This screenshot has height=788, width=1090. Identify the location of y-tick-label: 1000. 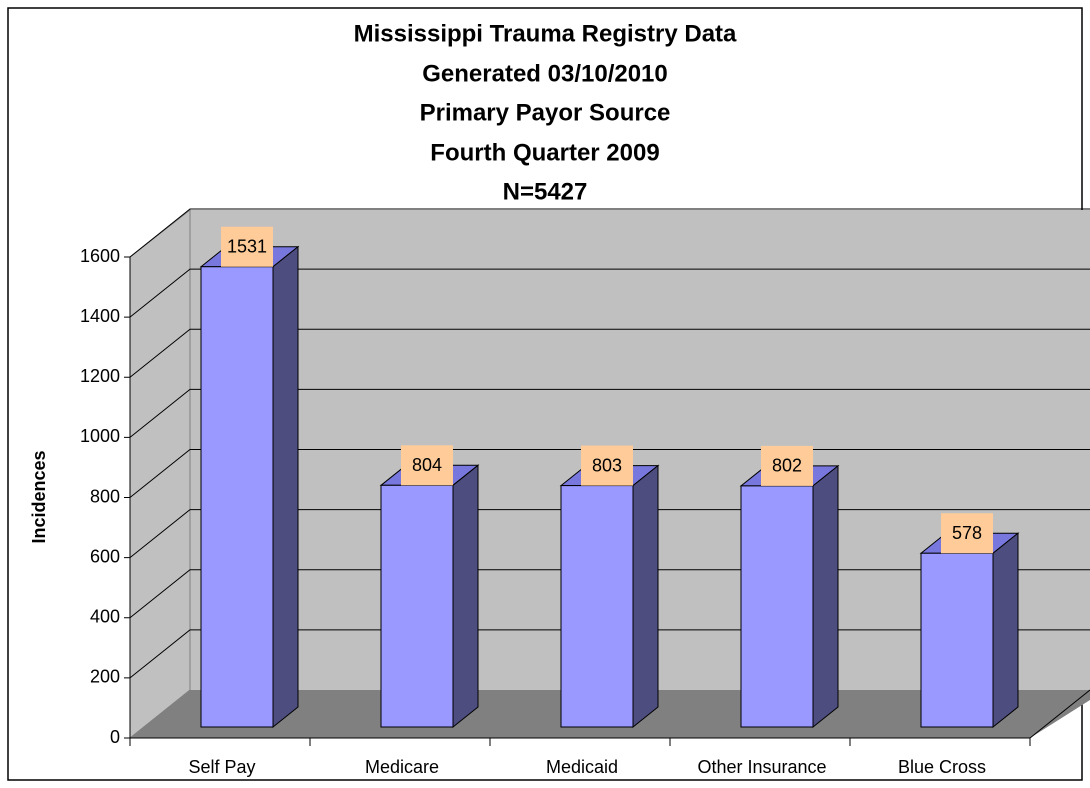
(100, 436).